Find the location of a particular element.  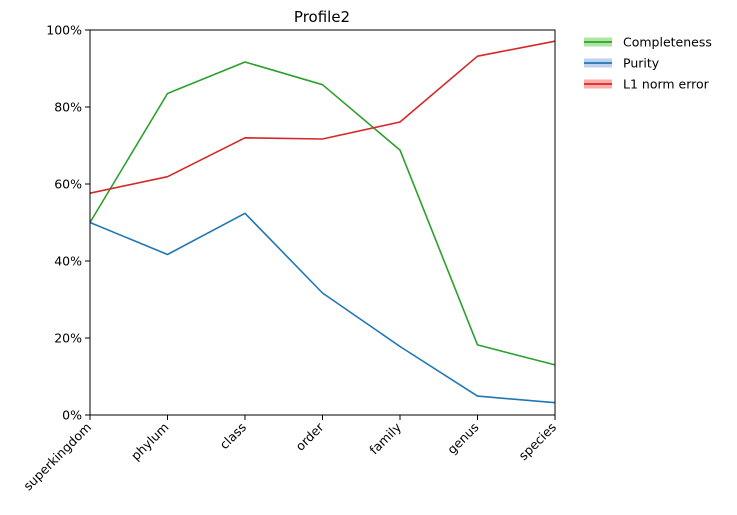

y-axis: 0% 20% 40% 60% 80% 100% is located at coordinates (68, 223).